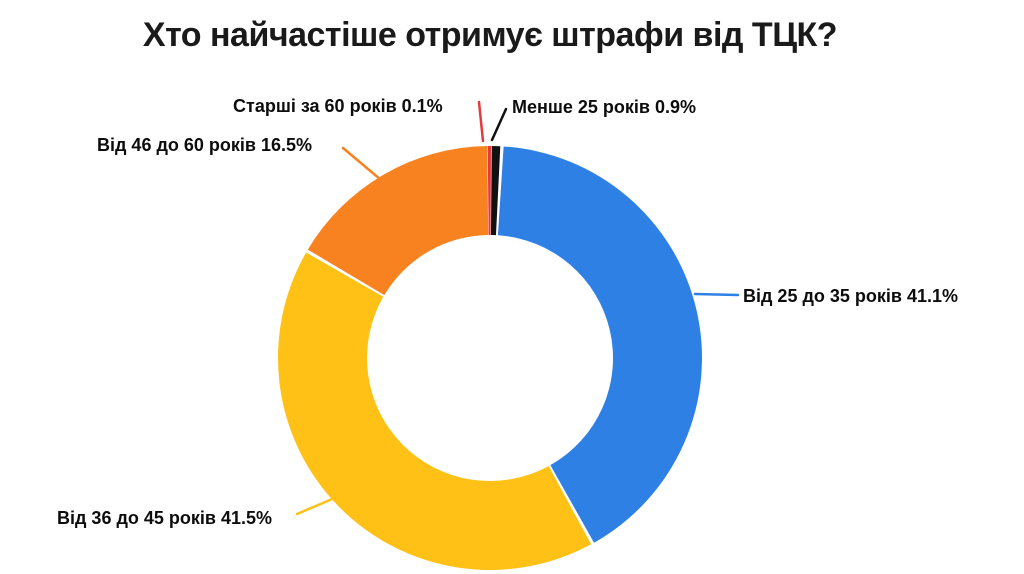 Image resolution: width=1024 pixels, height=574 pixels. Describe the element at coordinates (604, 107) in the screenshot. I see `slice-label-under-25: Менше 25 років 0.9%` at that location.